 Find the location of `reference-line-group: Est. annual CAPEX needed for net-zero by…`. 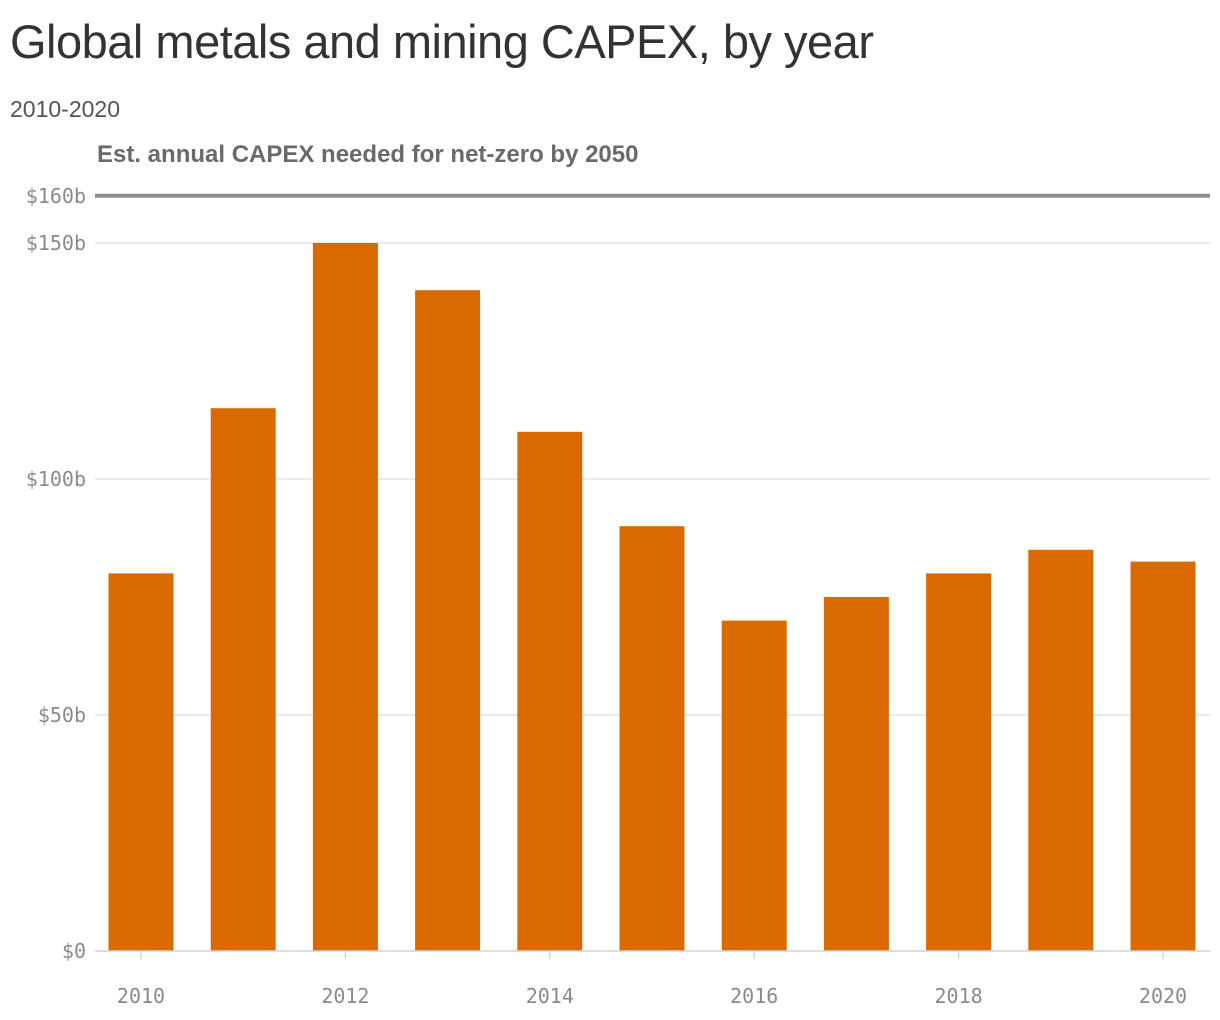

reference-line-group: Est. annual CAPEX needed for net-zero by… is located at coordinates (652, 169).